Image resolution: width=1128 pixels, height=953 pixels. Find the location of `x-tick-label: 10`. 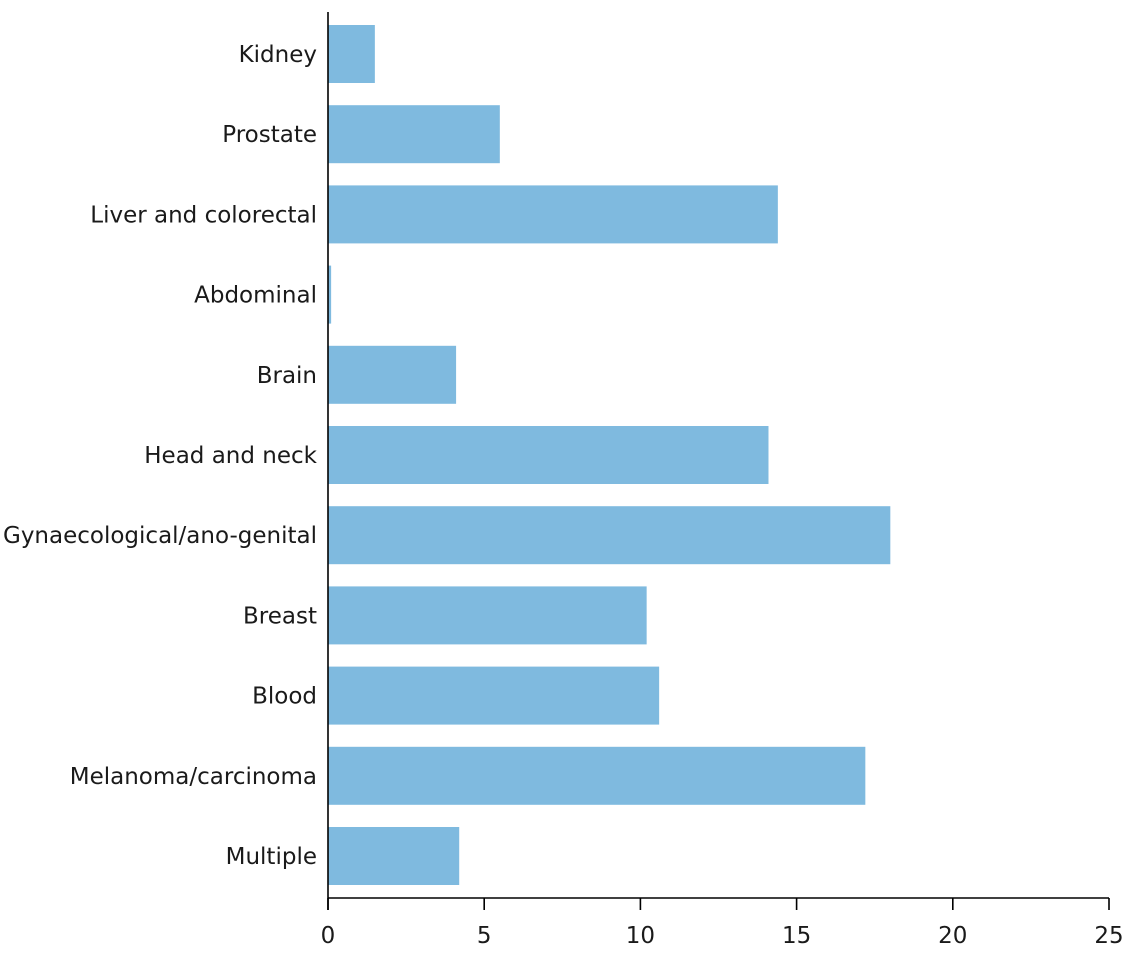

x-tick-label: 10 is located at coordinates (640, 936).